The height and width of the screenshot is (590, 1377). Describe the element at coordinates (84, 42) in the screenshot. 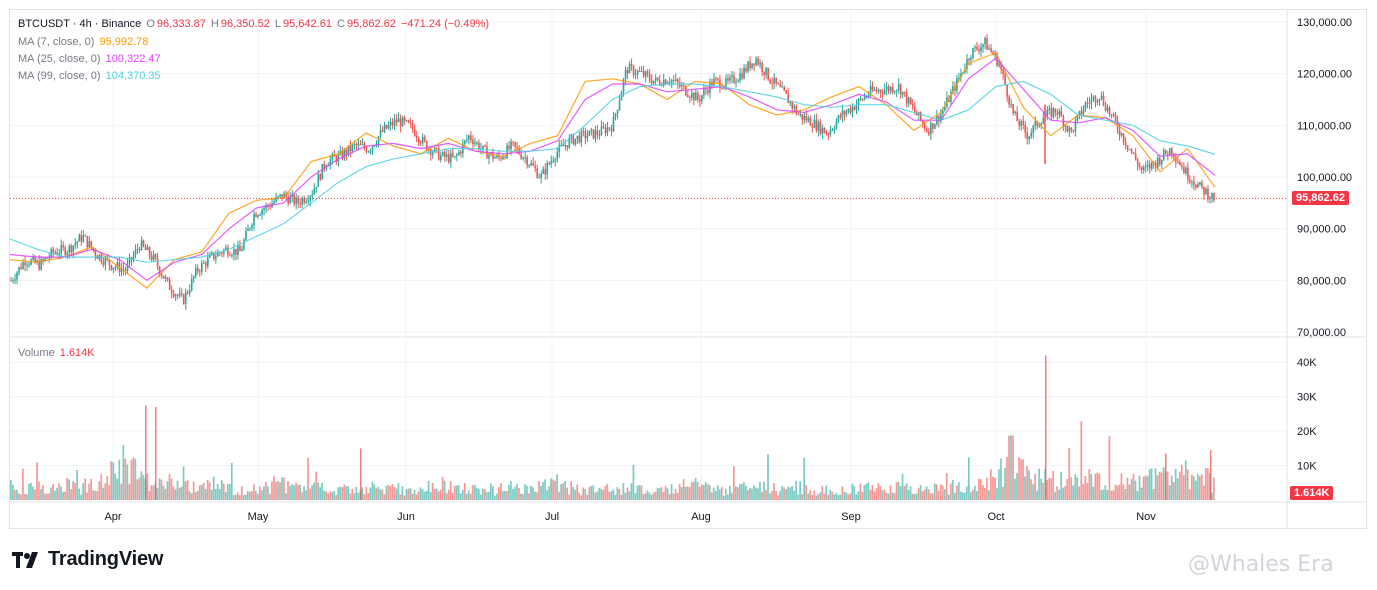

I see `ma7-legend: MA (7, close, 0) 95,992.78` at that location.